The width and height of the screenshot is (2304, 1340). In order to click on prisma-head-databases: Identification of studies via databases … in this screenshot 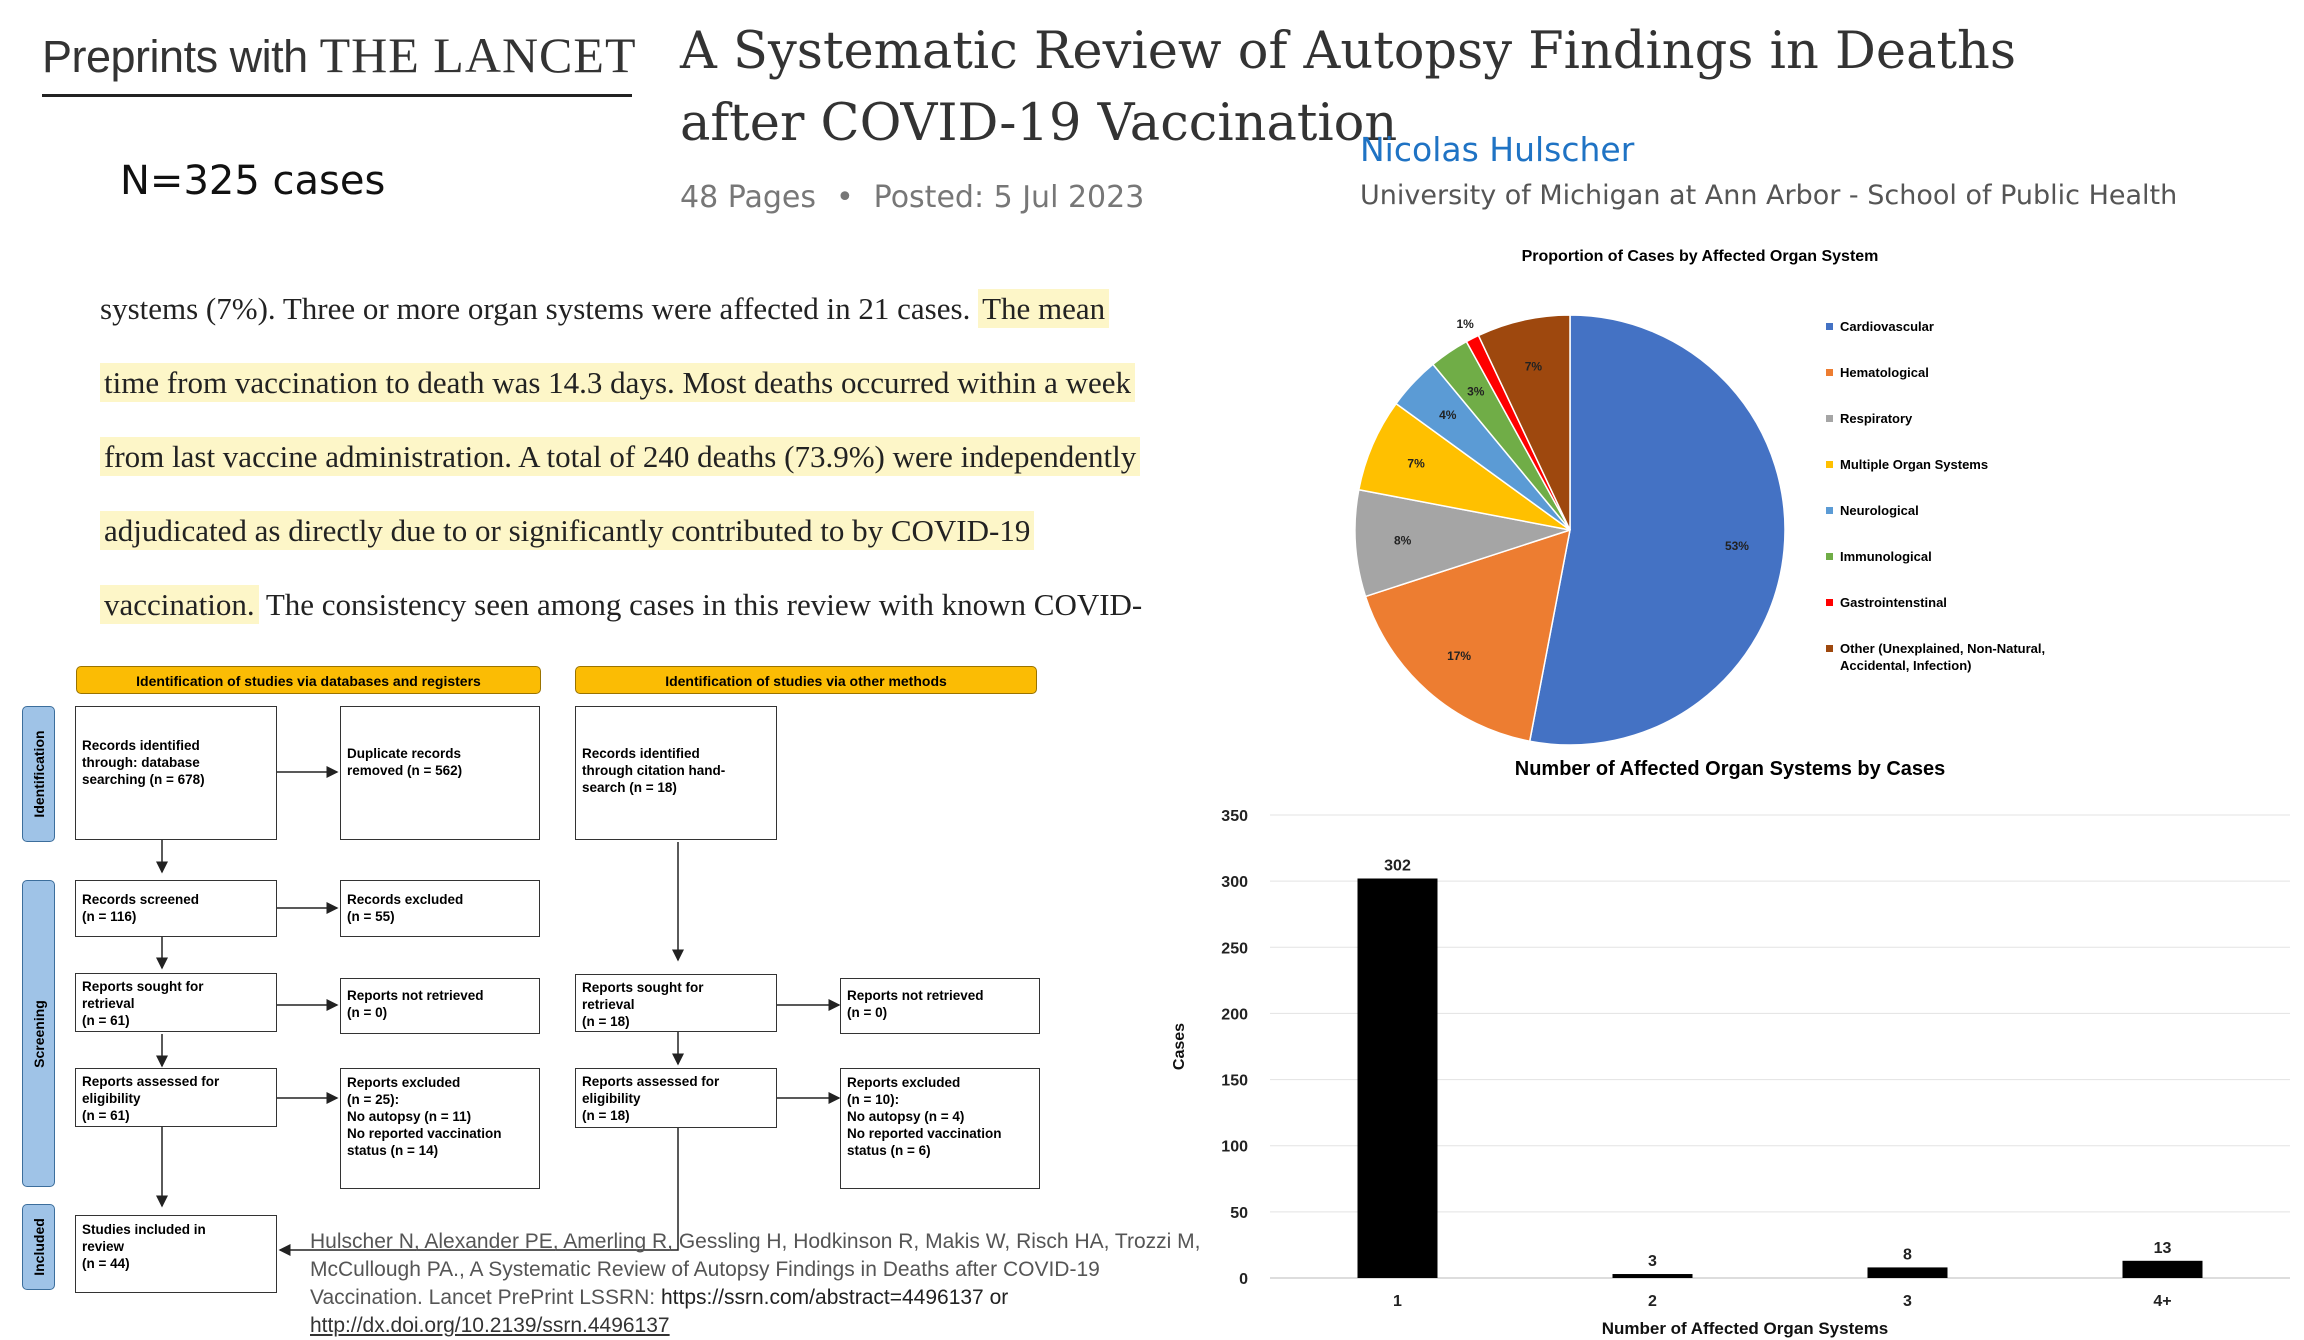, I will do `click(308, 680)`.